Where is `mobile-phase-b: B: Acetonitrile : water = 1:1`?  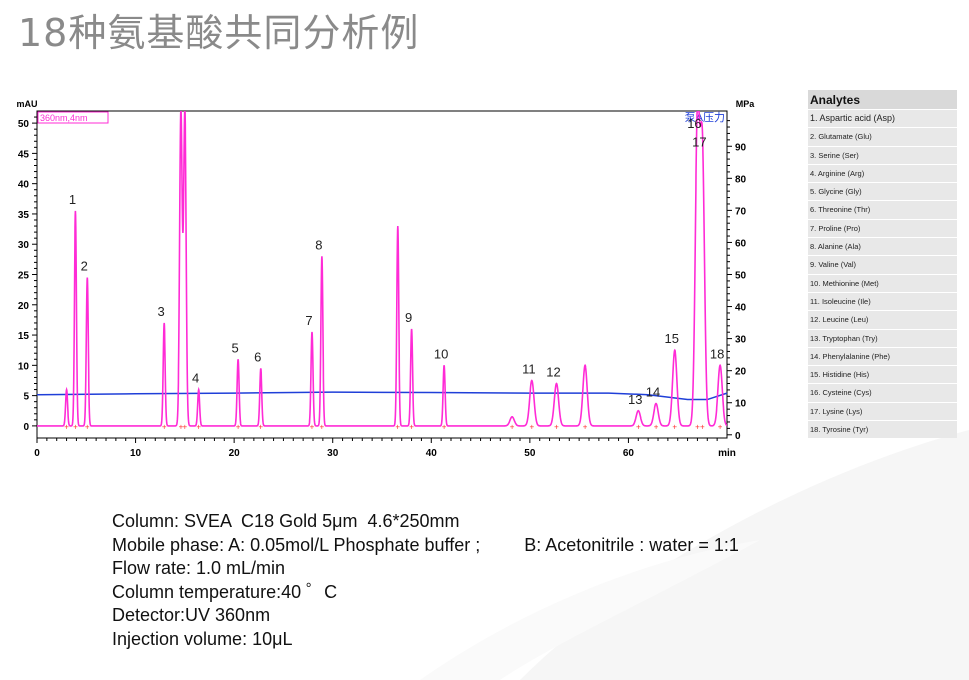 mobile-phase-b: B: Acetonitrile : water = 1:1 is located at coordinates (631, 544).